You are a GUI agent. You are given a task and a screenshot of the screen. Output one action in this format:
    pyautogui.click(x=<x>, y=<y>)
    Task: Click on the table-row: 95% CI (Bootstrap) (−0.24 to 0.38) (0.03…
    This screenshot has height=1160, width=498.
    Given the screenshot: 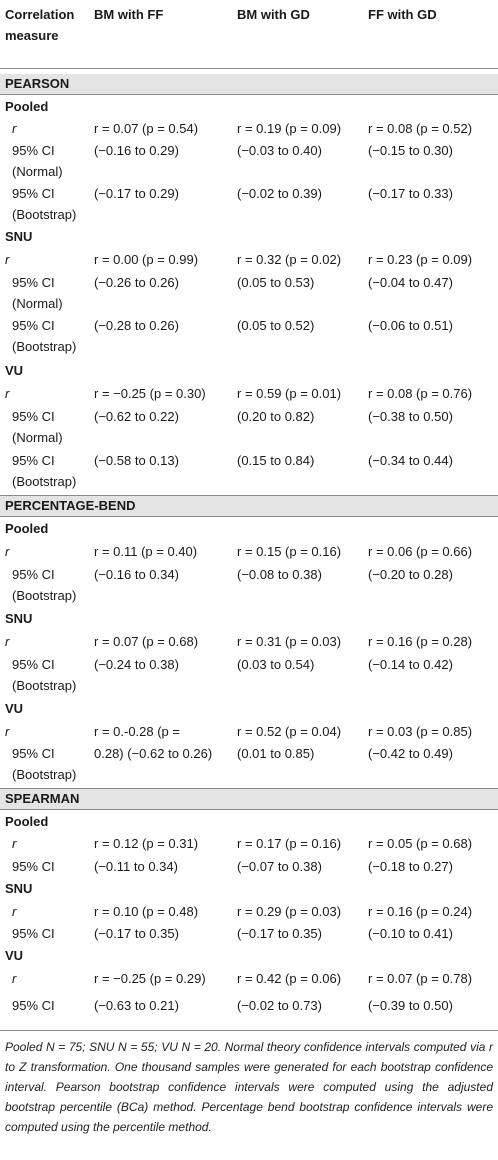 What is the action you would take?
    pyautogui.click(x=249, y=675)
    